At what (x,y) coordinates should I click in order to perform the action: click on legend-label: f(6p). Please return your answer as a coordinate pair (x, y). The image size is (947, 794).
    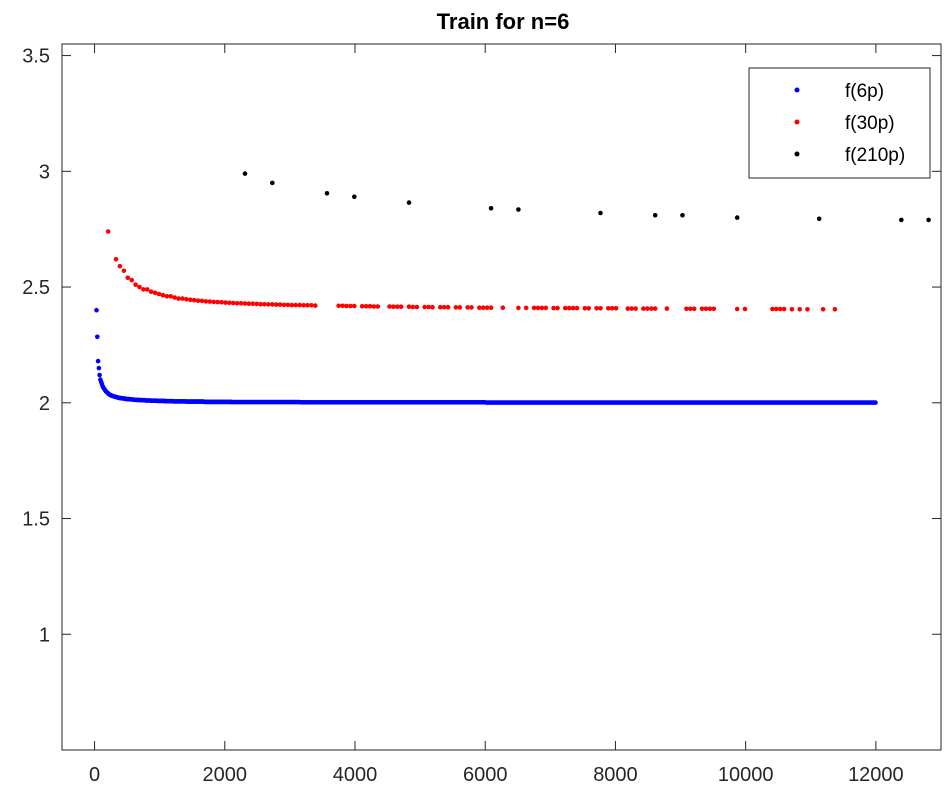
    Looking at the image, I should click on (864, 91).